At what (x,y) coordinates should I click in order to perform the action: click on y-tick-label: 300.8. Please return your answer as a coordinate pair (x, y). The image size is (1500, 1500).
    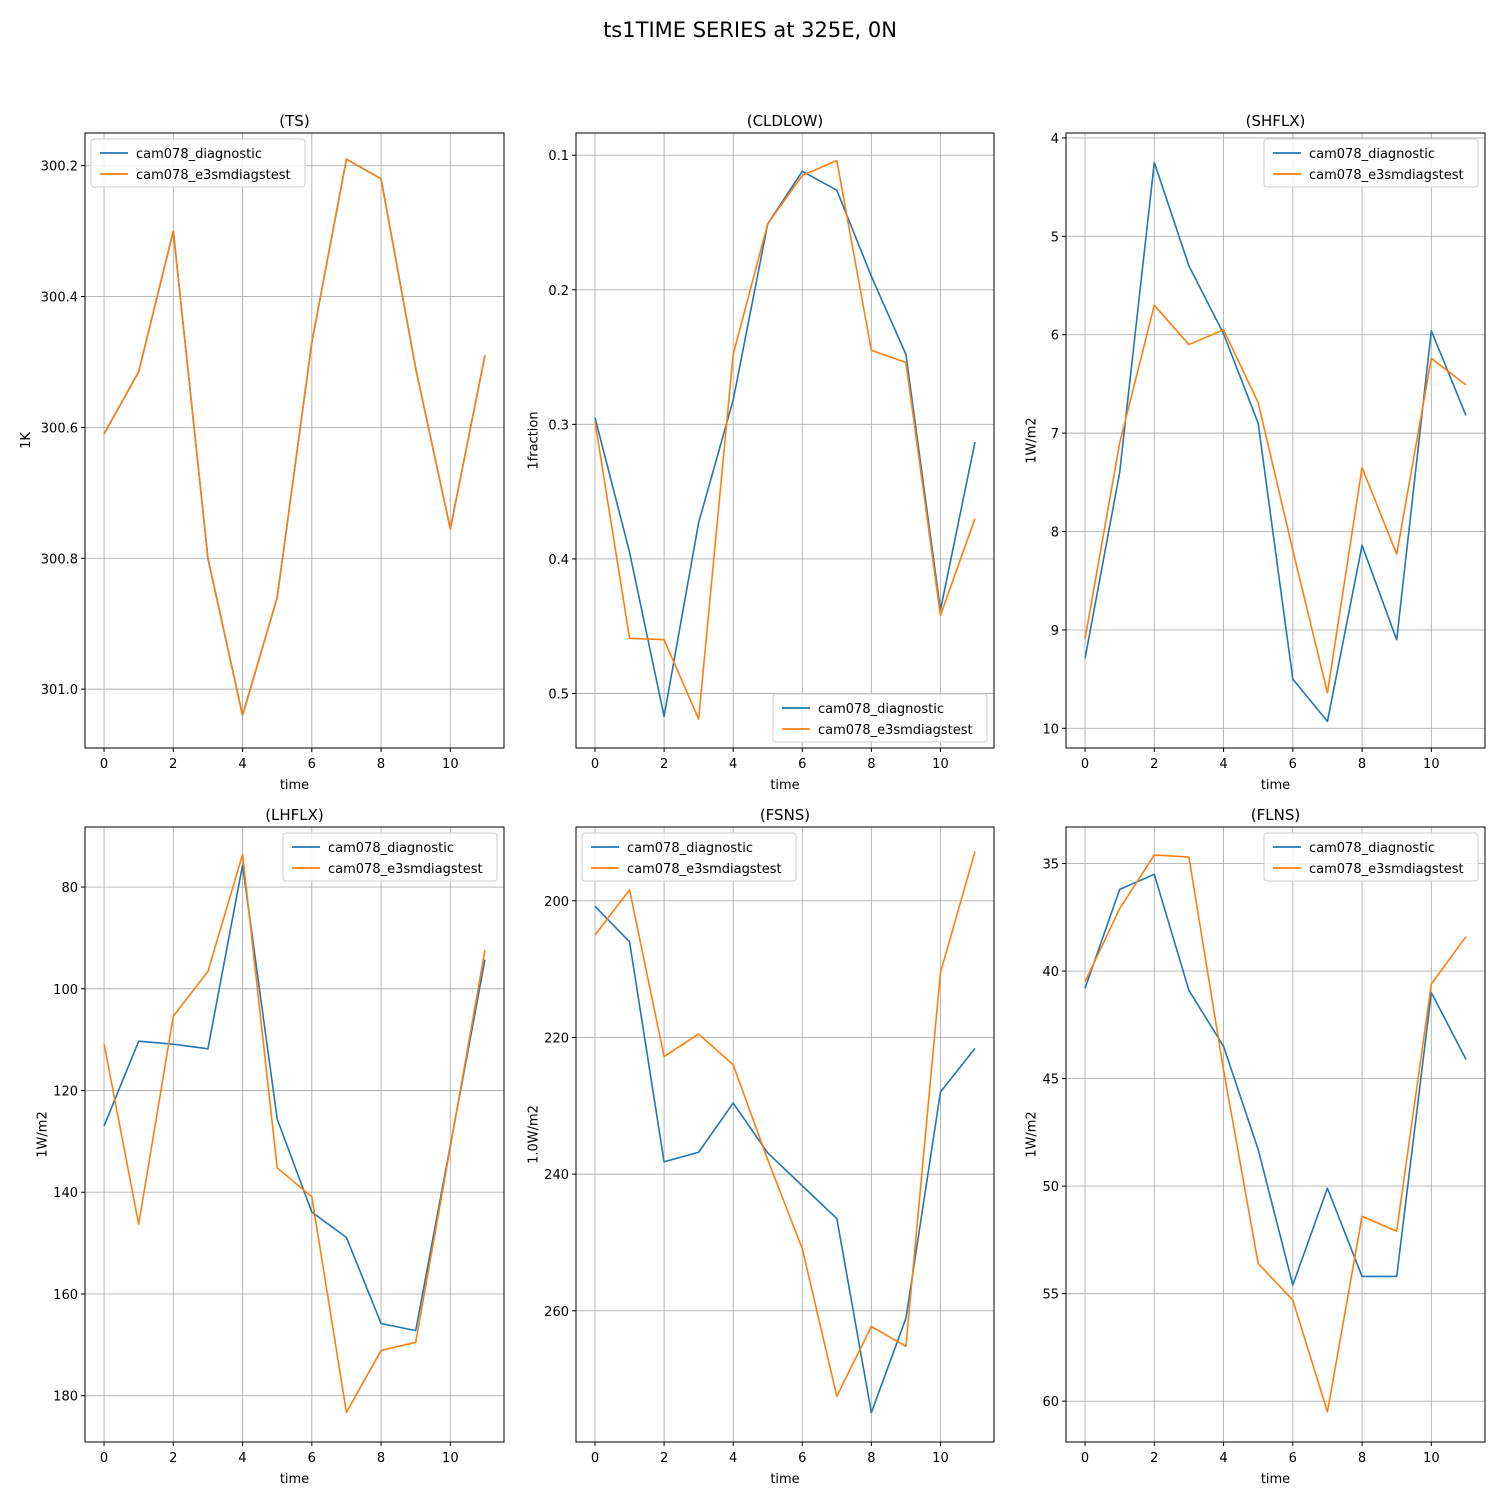
    Looking at the image, I should click on (59, 559).